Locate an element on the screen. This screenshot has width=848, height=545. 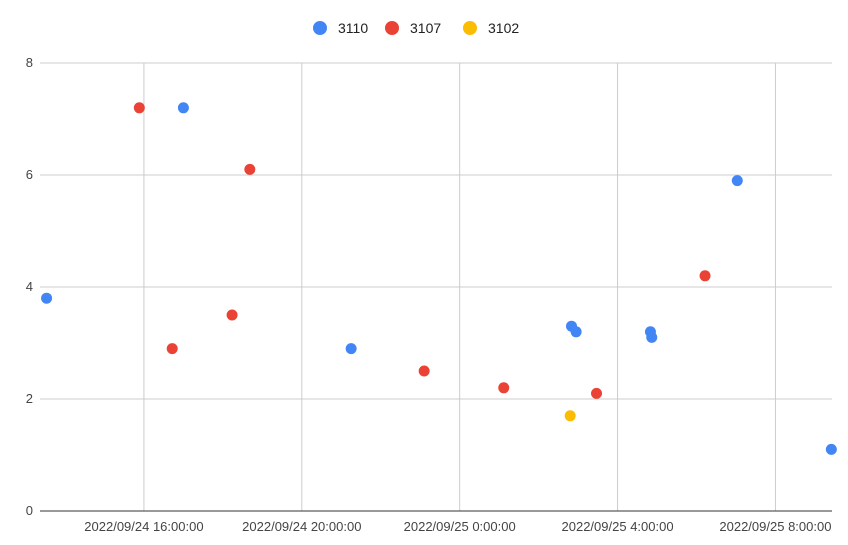
x-tick-label: 2022/09/25 0:00:00 is located at coordinates (460, 526).